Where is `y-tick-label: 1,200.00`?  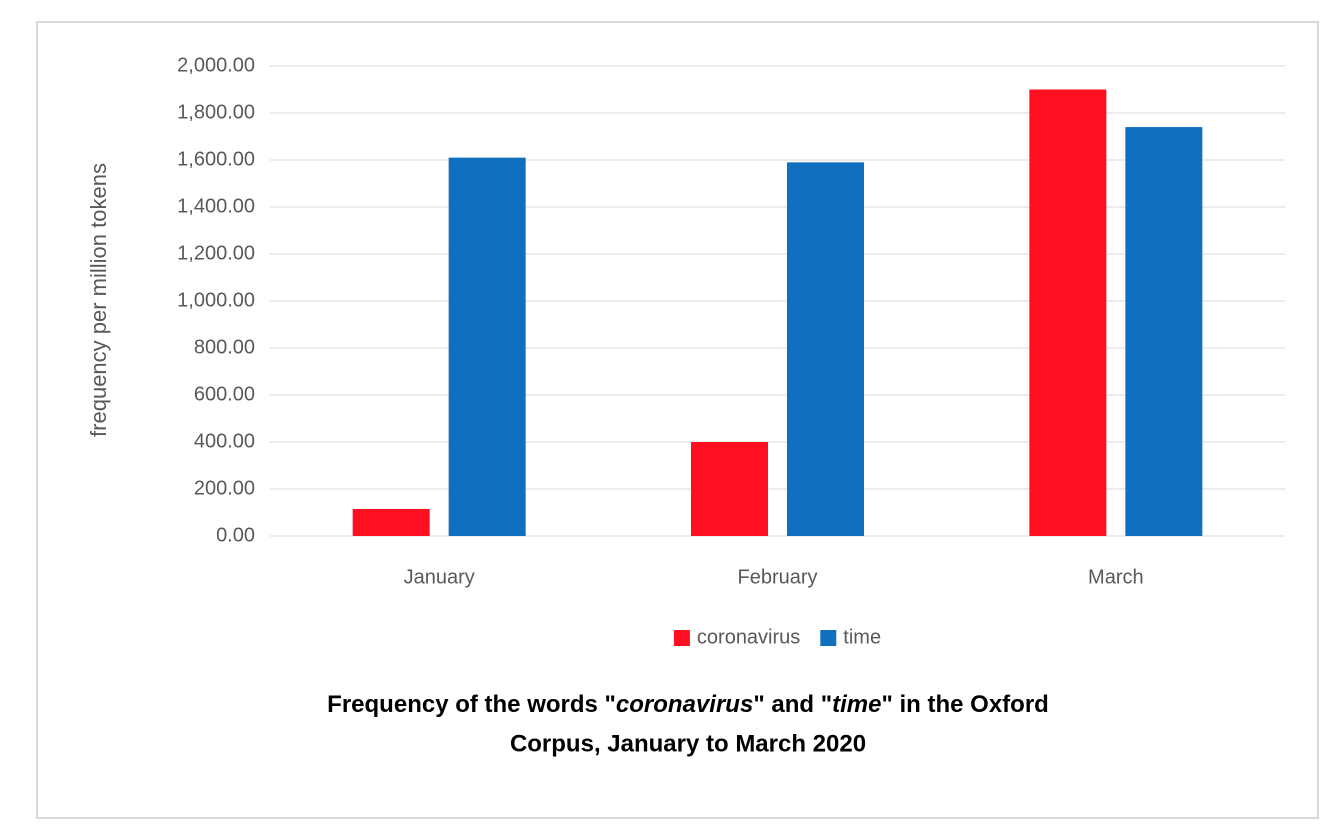
y-tick-label: 1,200.00 is located at coordinates (216, 253).